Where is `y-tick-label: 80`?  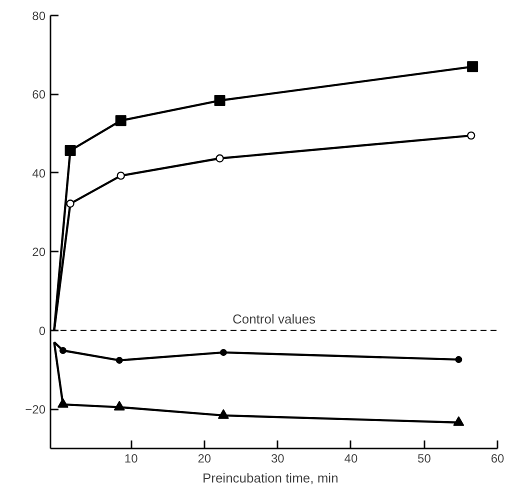 y-tick-label: 80 is located at coordinates (39, 16).